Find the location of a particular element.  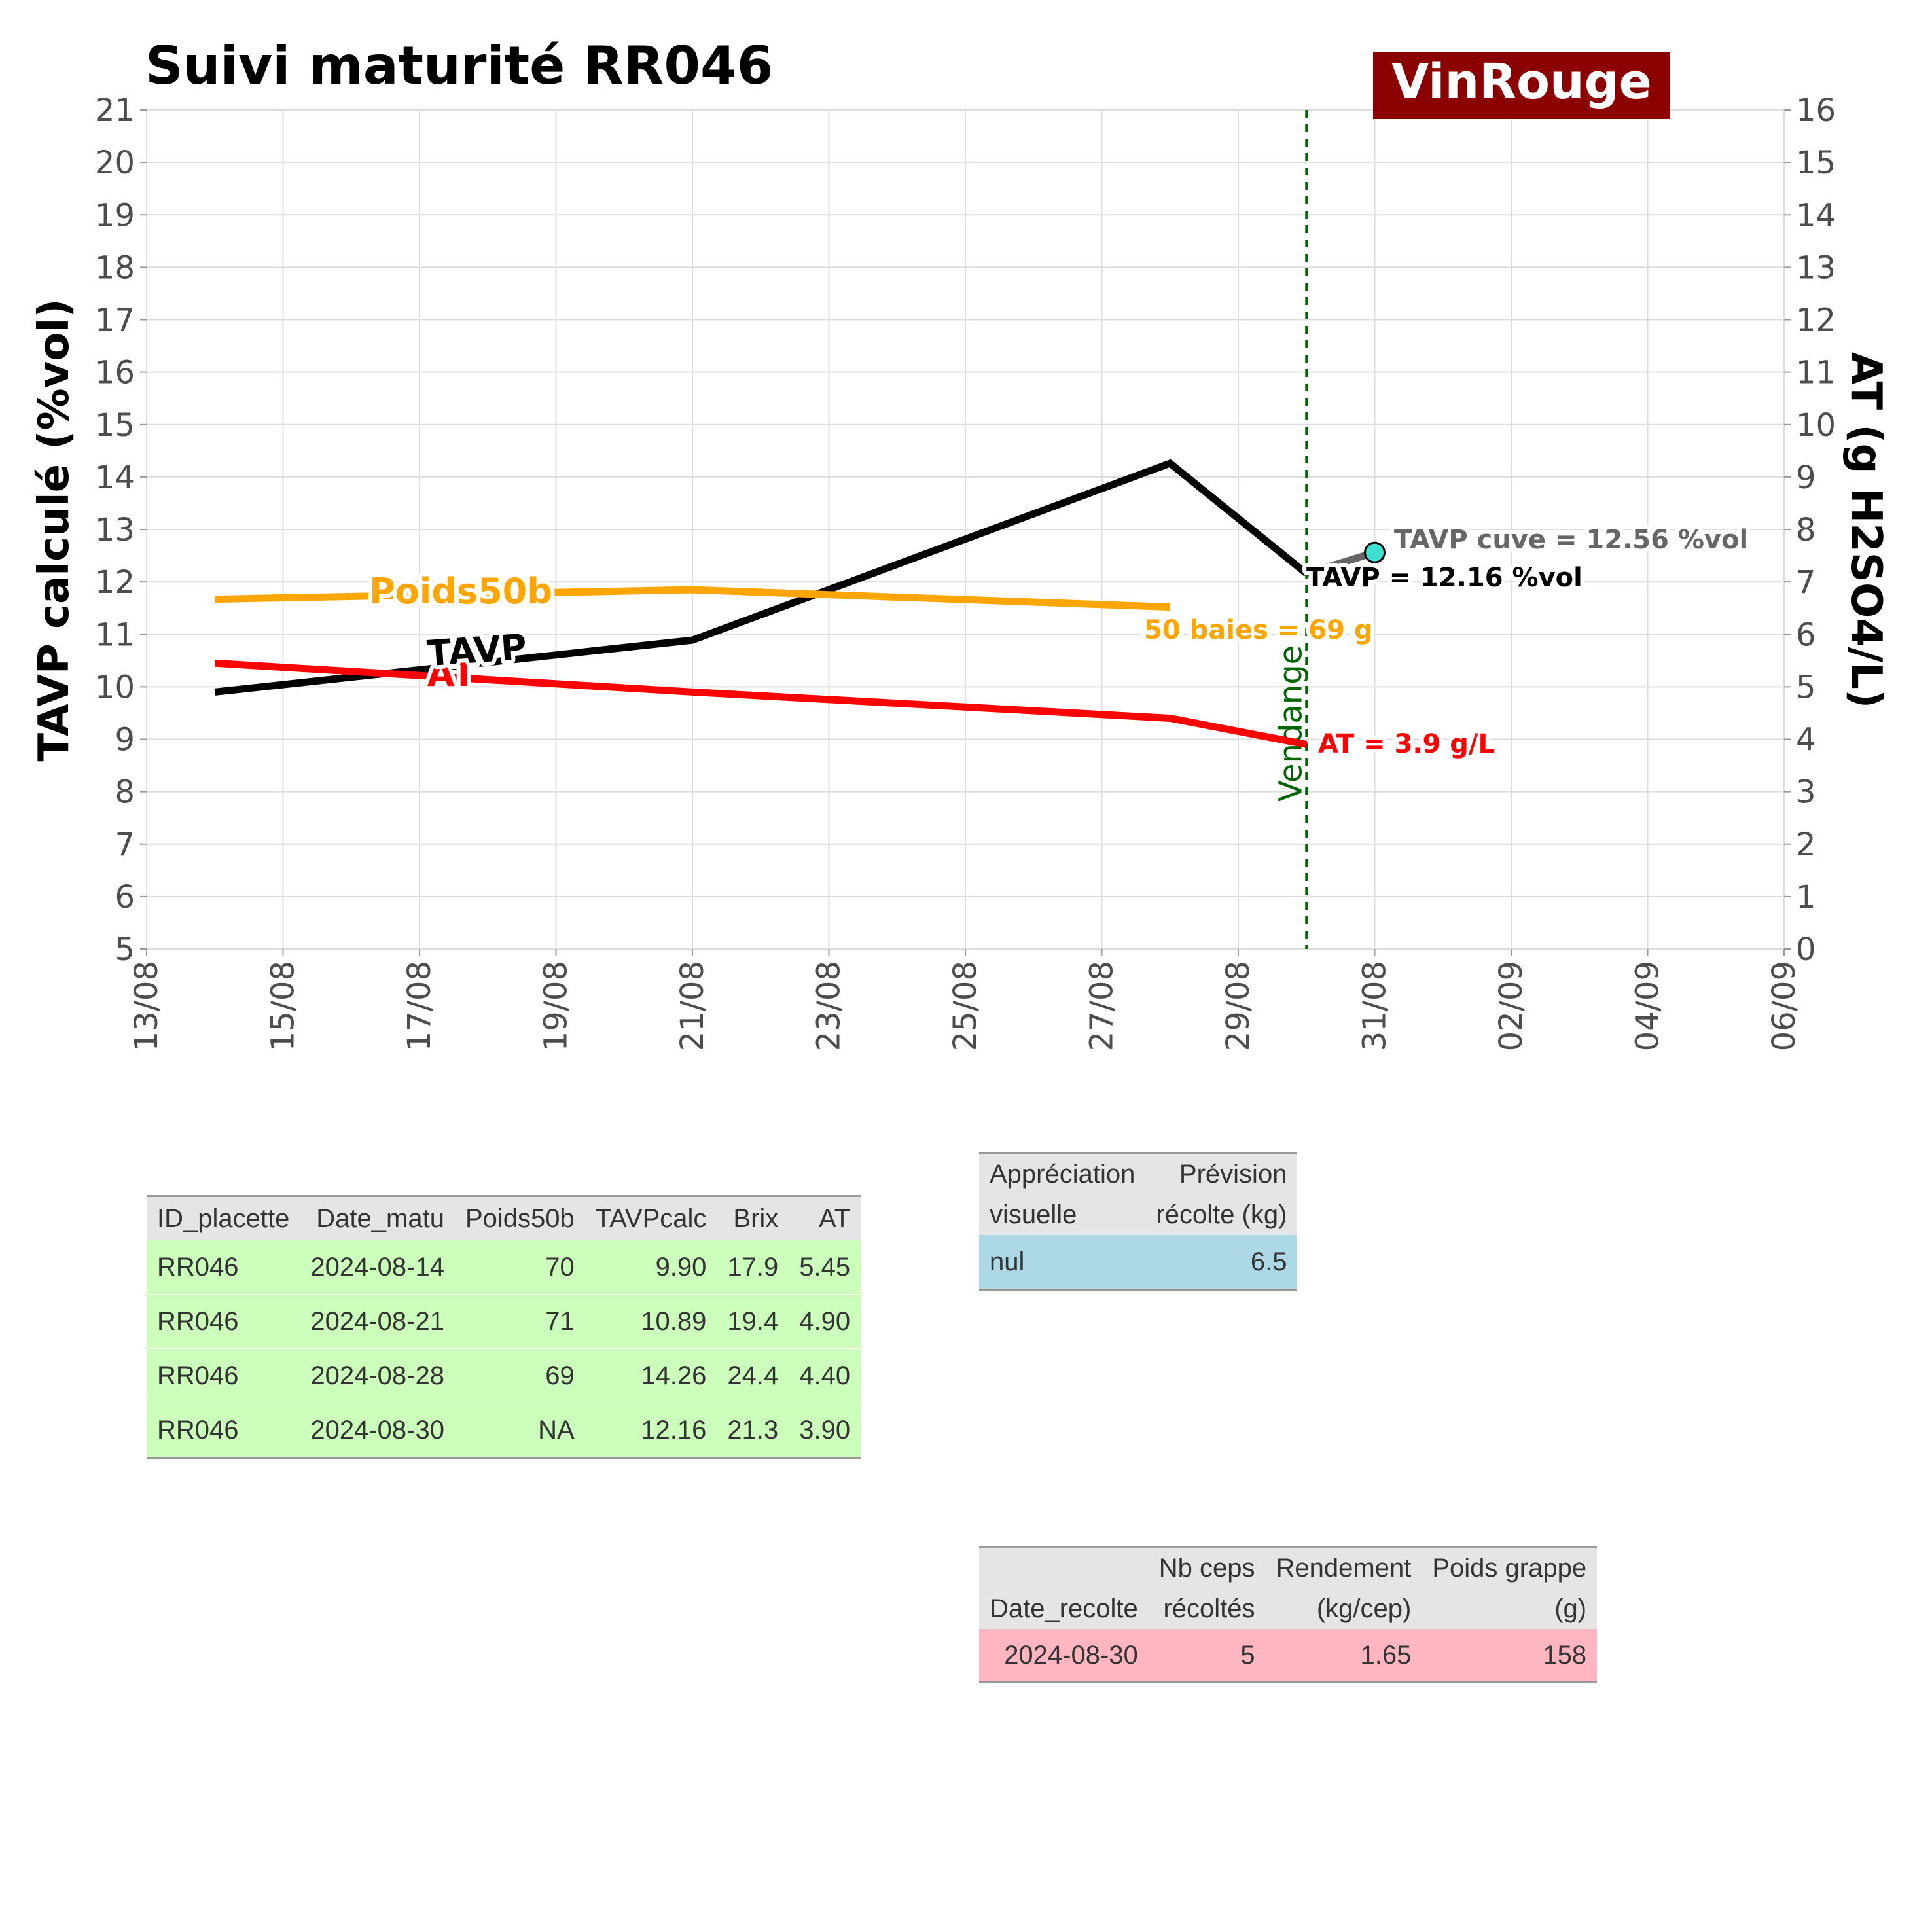

table-cell: 14.26 is located at coordinates (650, 1375).